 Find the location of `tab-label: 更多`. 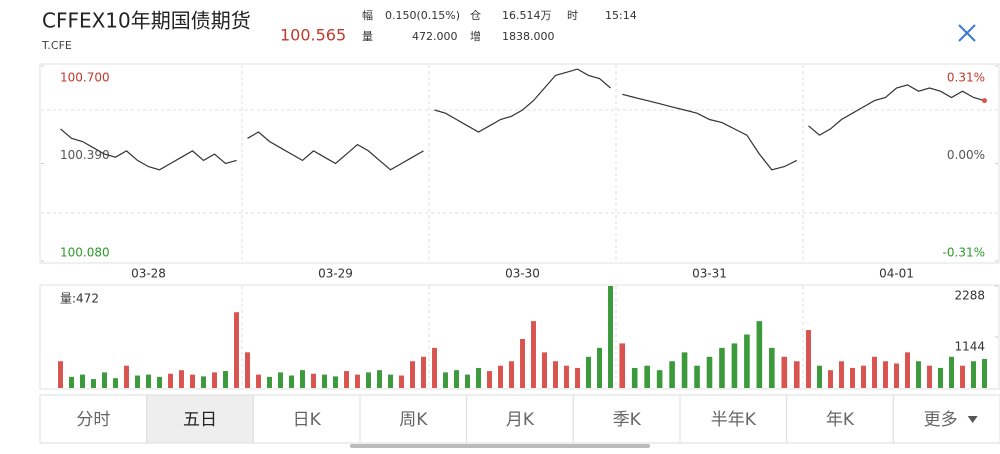

tab-label: 更多 is located at coordinates (941, 420).